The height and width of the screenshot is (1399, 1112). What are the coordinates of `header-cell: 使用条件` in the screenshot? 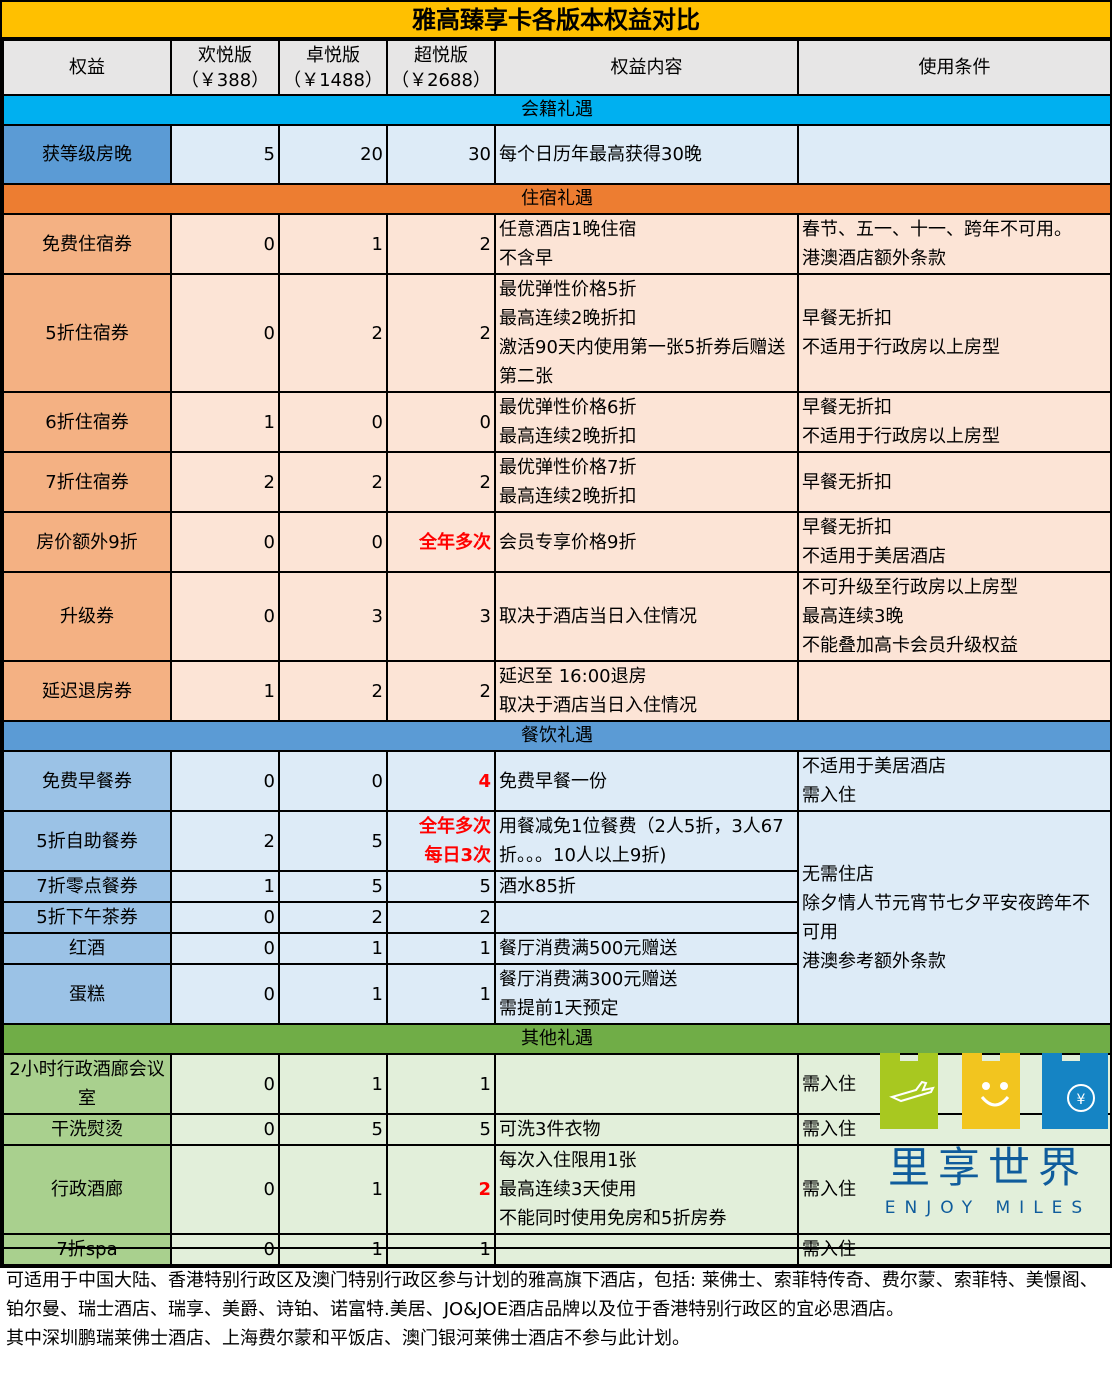 It's located at (954, 67).